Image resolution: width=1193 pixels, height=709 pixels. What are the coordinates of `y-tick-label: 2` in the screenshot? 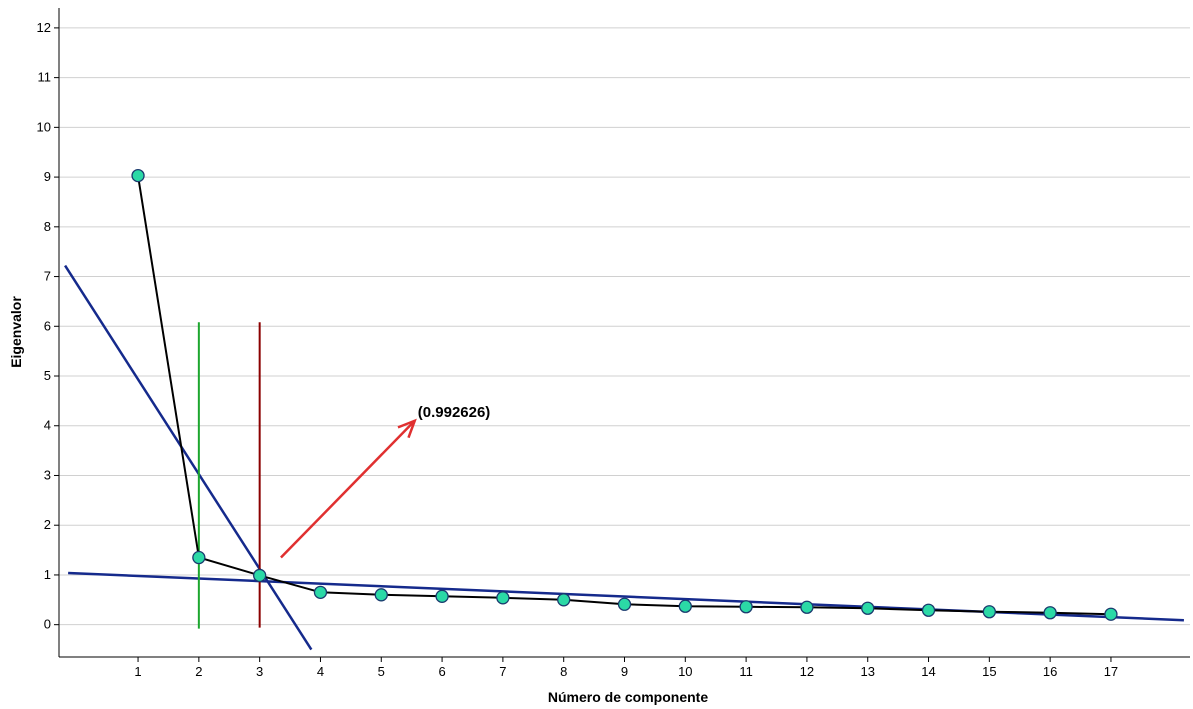 It's located at (47, 524).